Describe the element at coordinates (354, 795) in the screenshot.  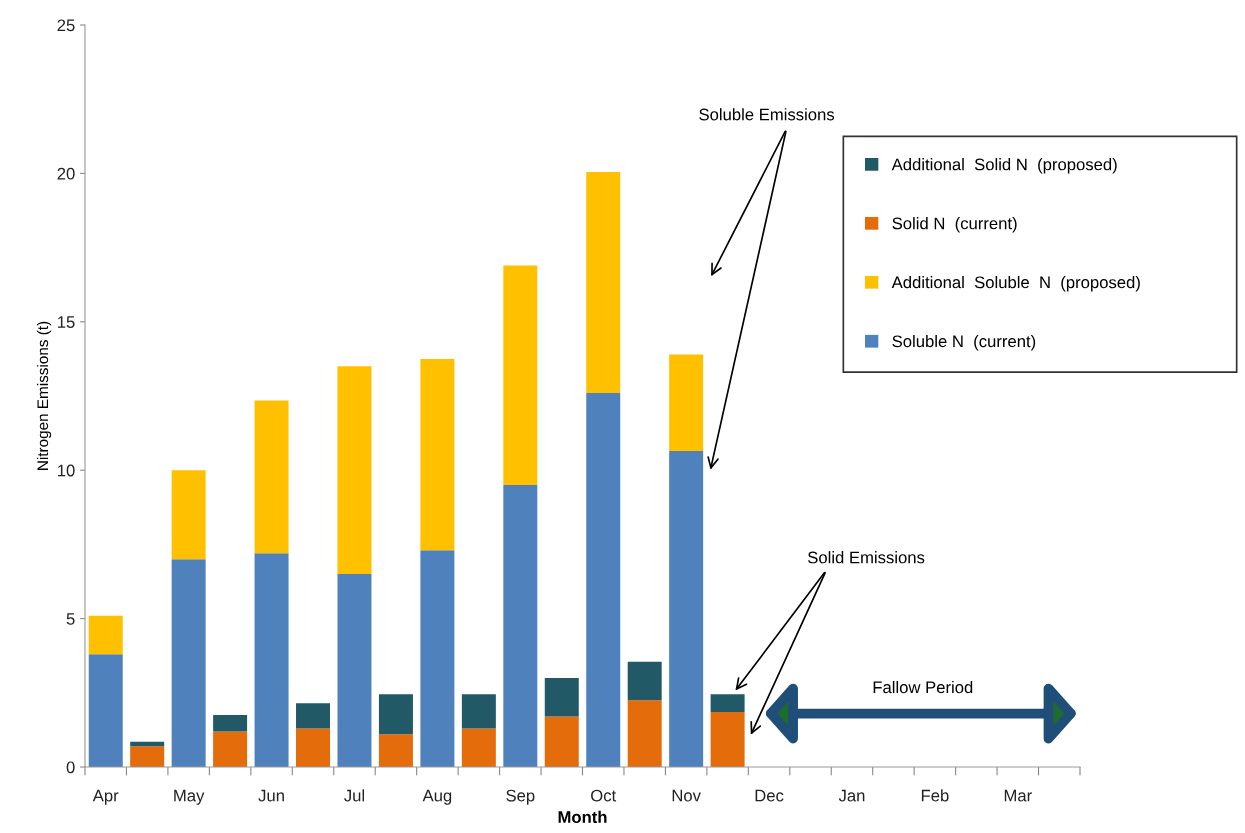
I see `x-tick-label: Jul` at that location.